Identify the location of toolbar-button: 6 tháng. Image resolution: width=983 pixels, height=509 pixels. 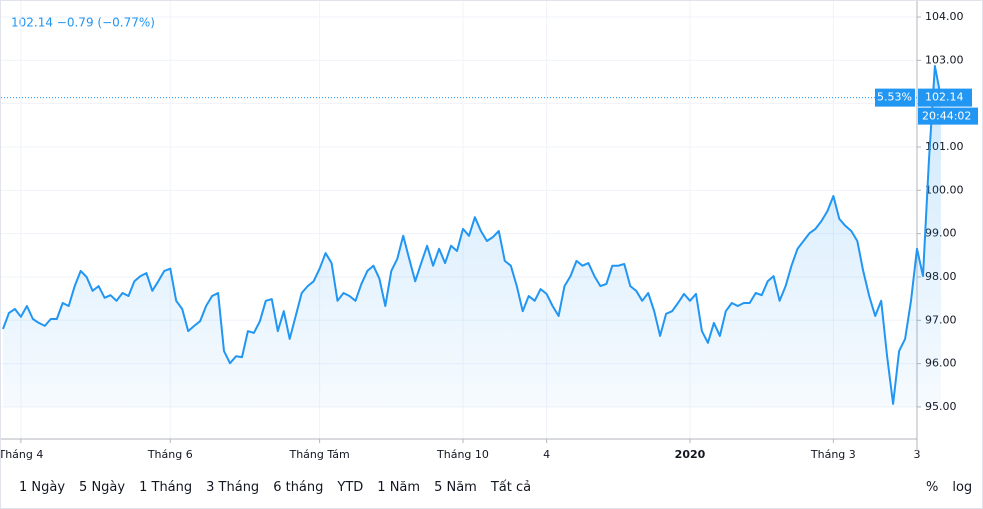
(298, 487).